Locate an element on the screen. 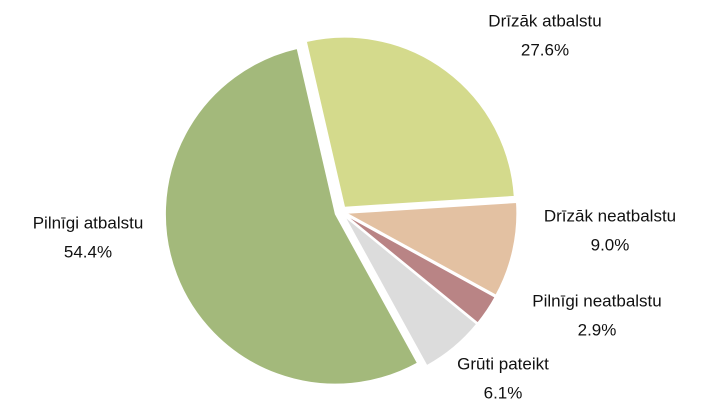 The image size is (702, 403). slice-value: 54.4% is located at coordinates (88, 251).